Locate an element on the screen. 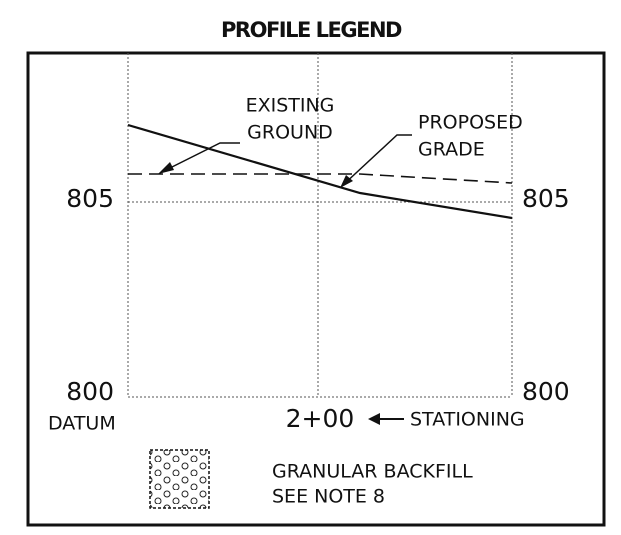 The width and height of the screenshot is (621, 535). stationing-label: STATIONING is located at coordinates (467, 420).